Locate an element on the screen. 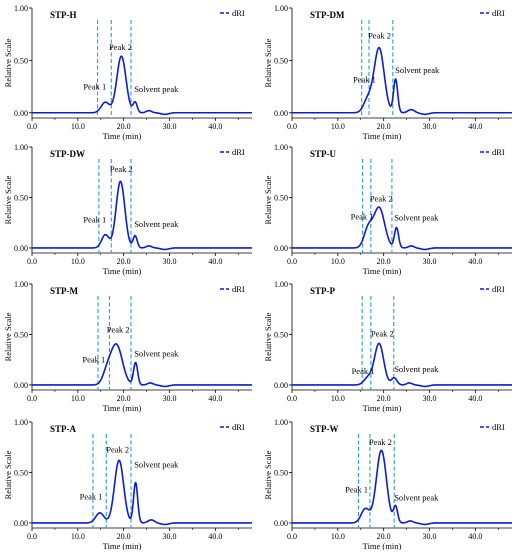 The image size is (519, 555). panel-title: STP-A is located at coordinates (63, 429).